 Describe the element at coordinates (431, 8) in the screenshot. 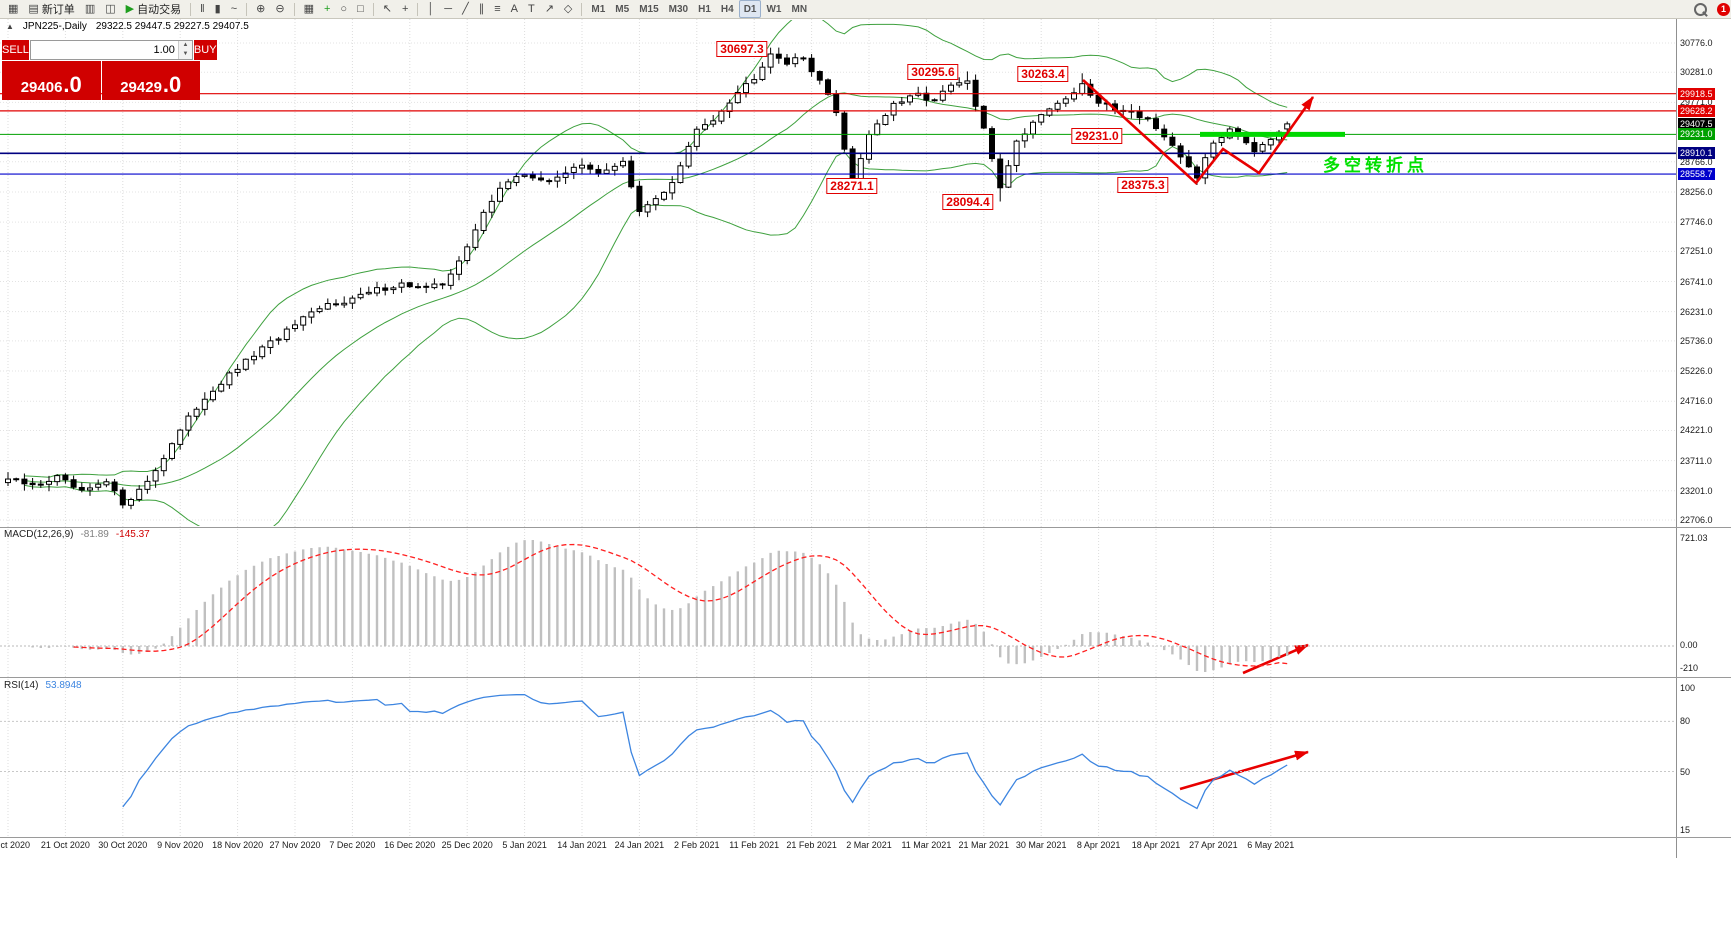

I see `vertical-line-button: │` at that location.